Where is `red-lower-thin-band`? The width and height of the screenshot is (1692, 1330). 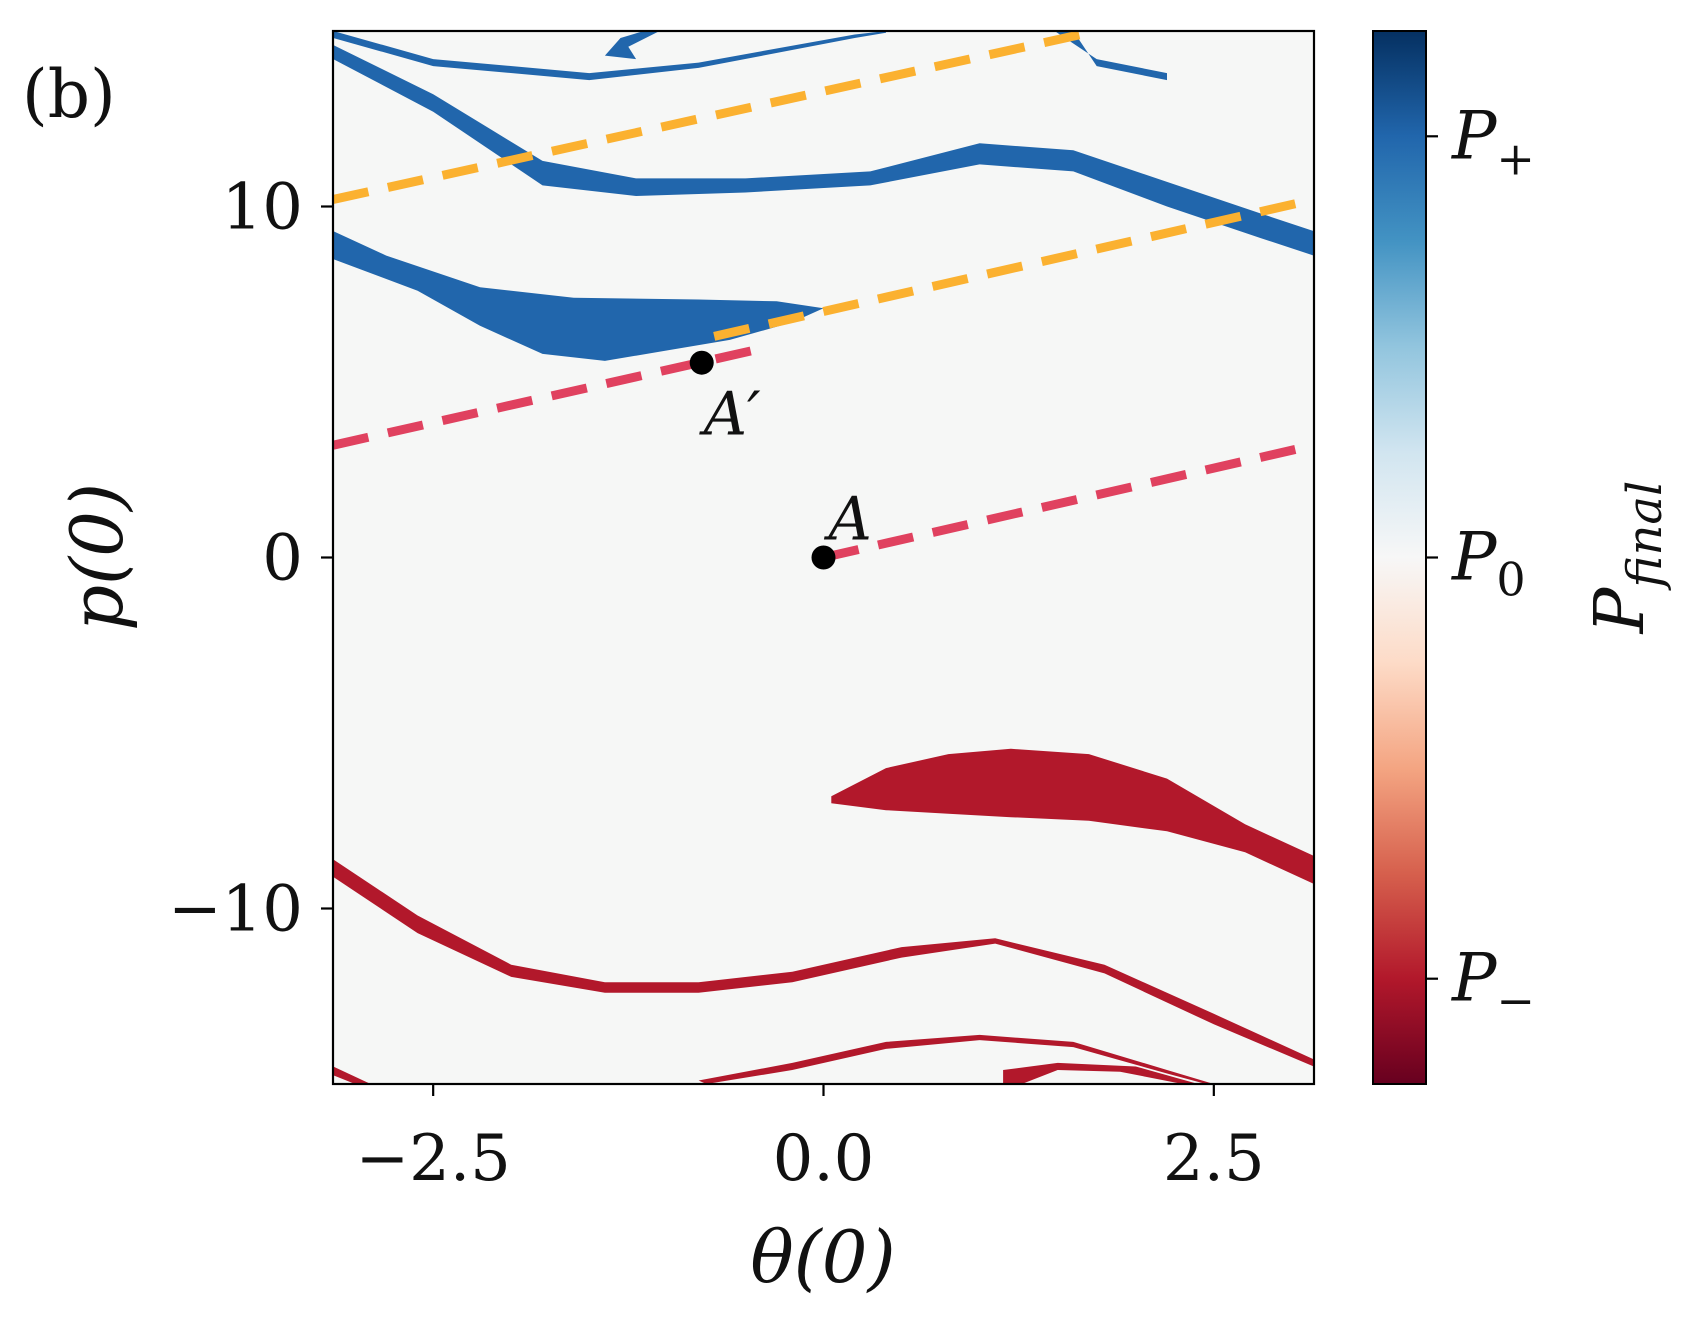
red-lower-thin-band is located at coordinates (956, 1059).